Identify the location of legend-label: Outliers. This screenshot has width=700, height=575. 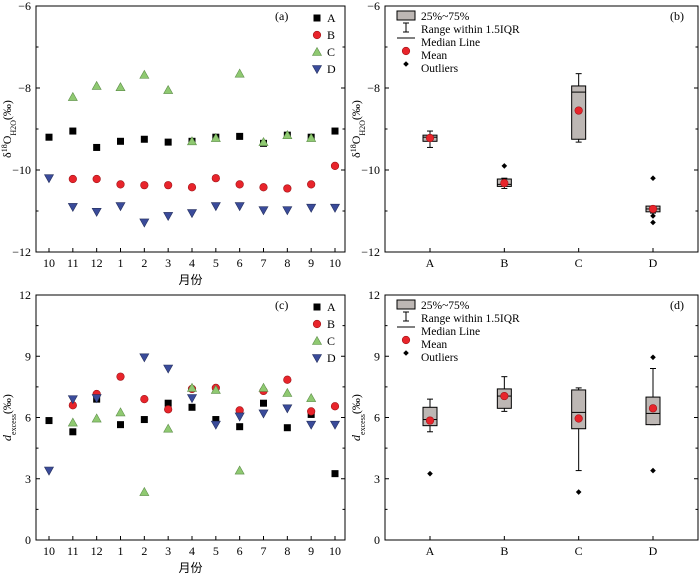
(440, 69).